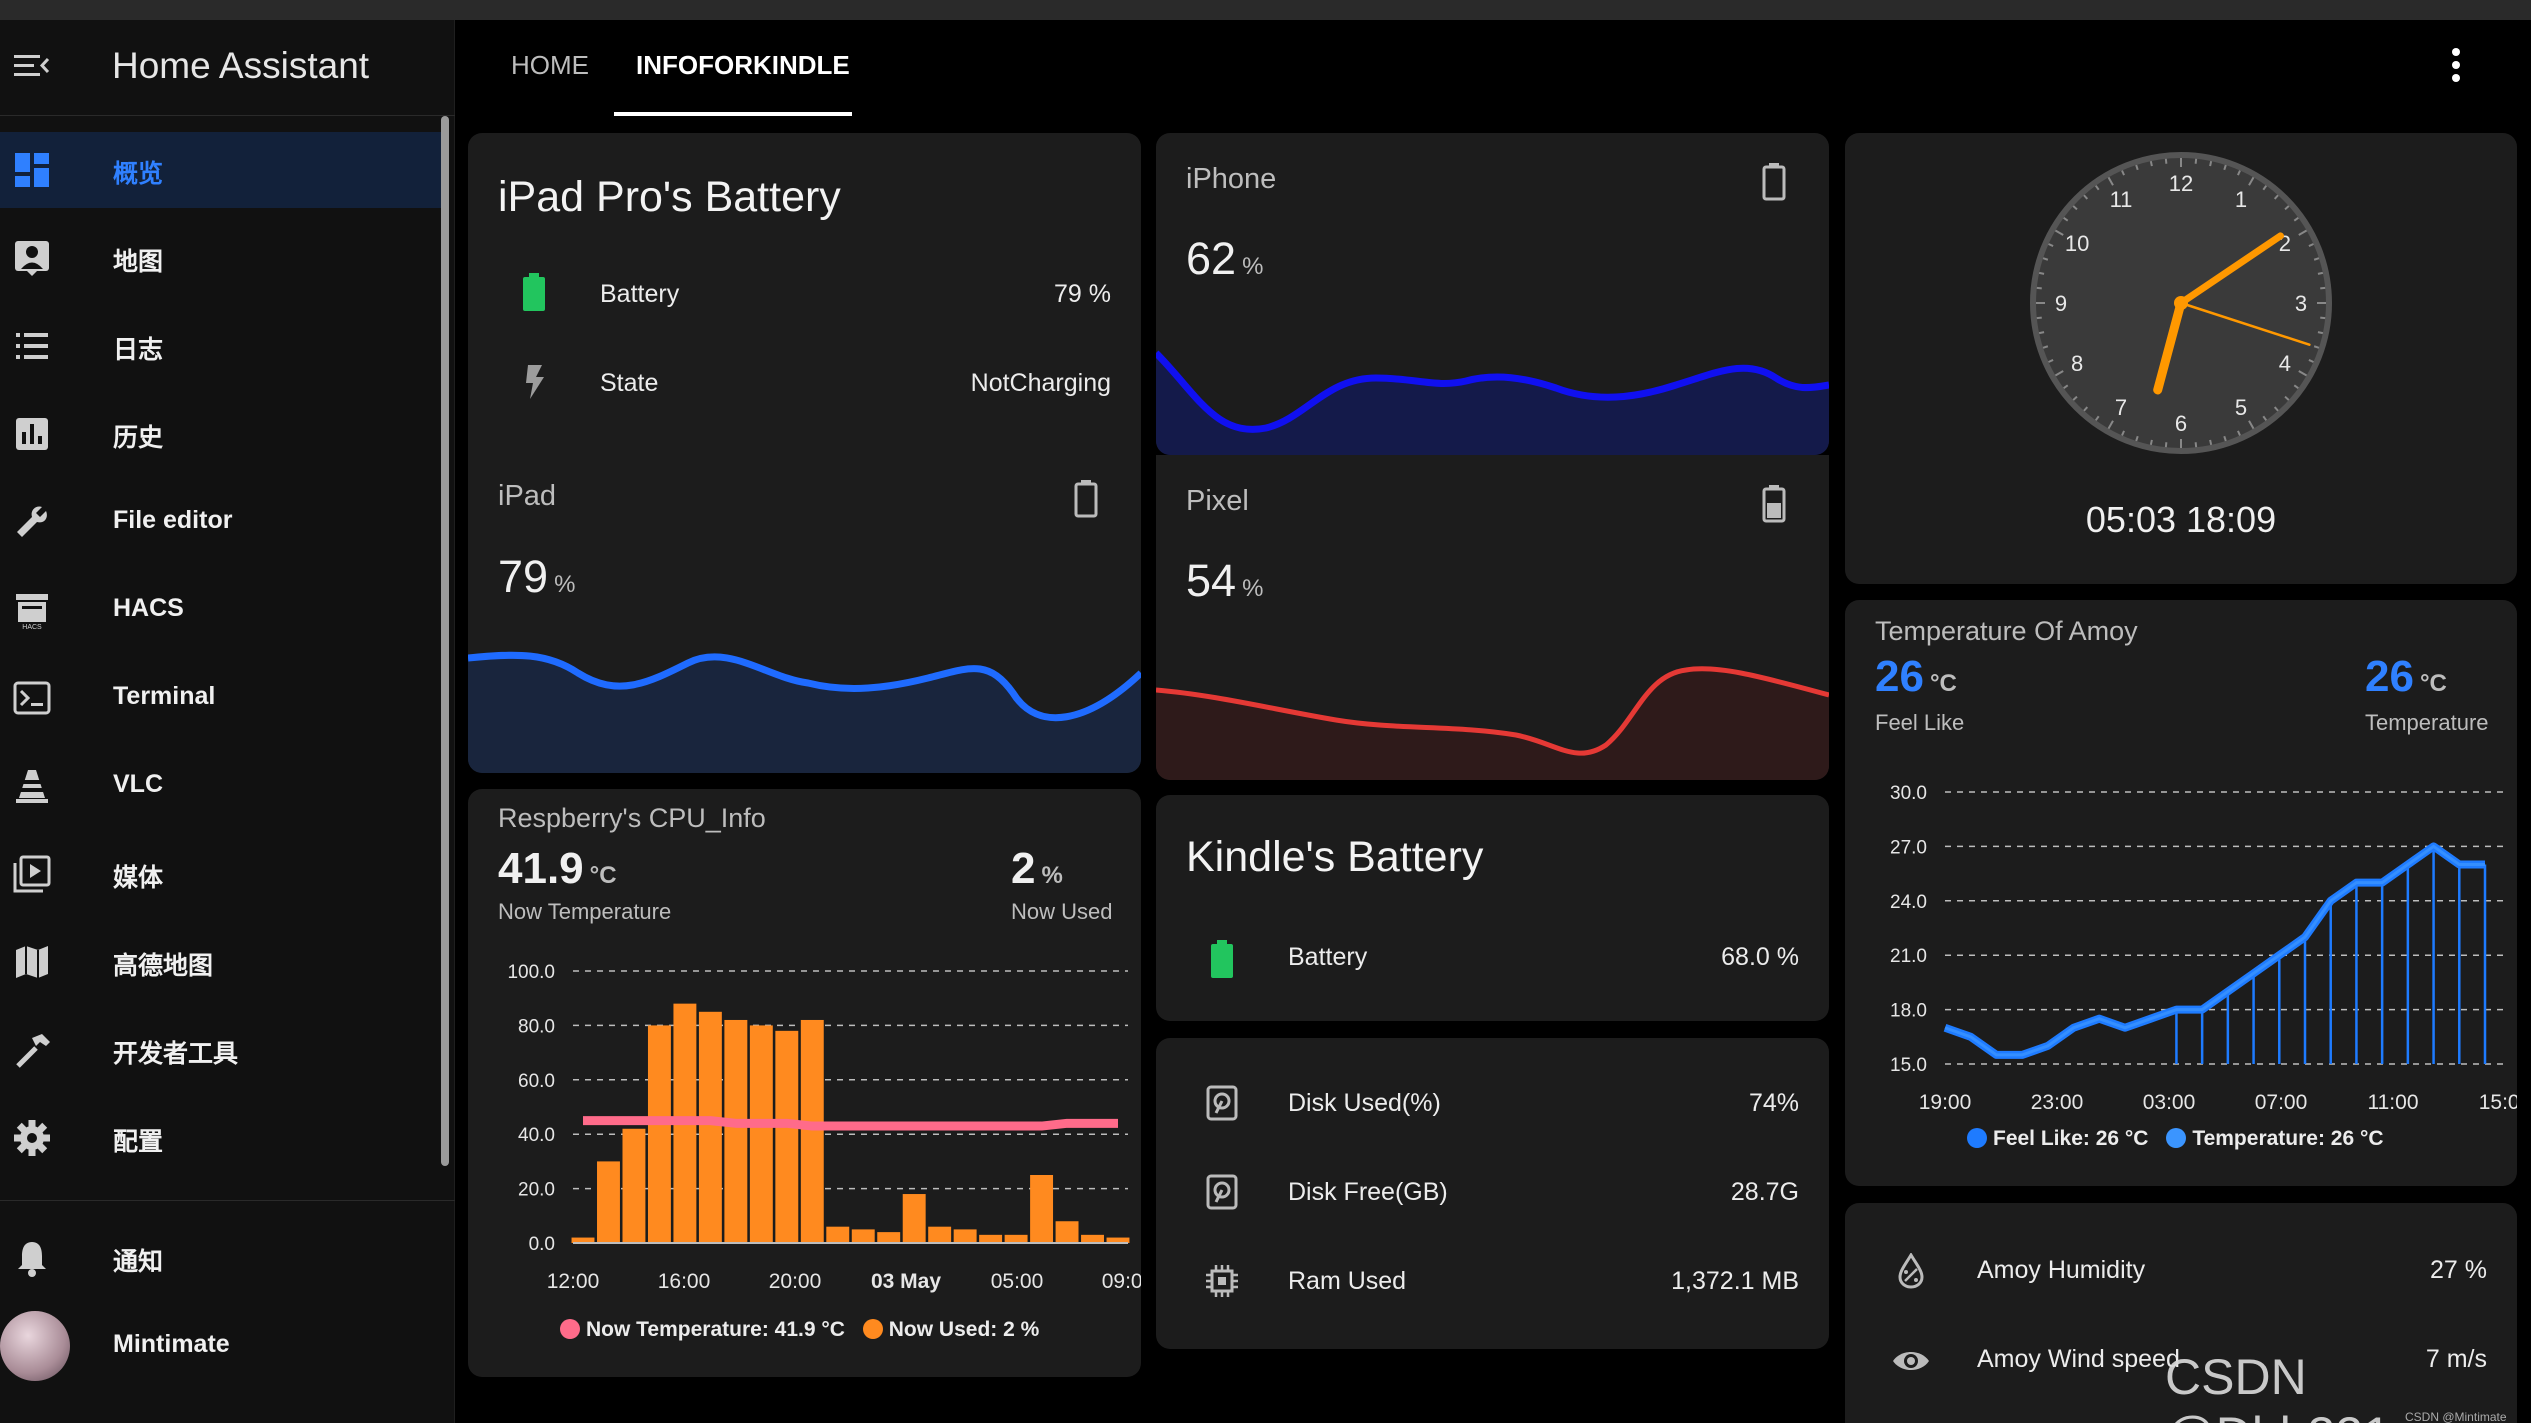 The height and width of the screenshot is (1423, 2531). I want to click on avatar, so click(35, 1346).